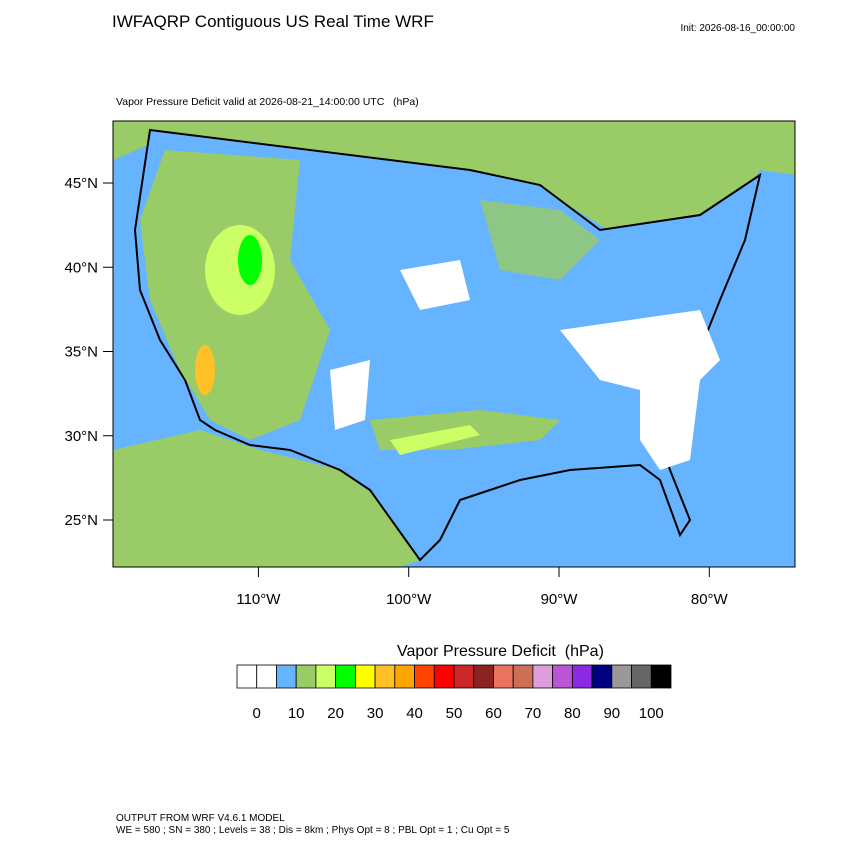  What do you see at coordinates (710, 599) in the screenshot?
I see `lon-label: 80°W` at bounding box center [710, 599].